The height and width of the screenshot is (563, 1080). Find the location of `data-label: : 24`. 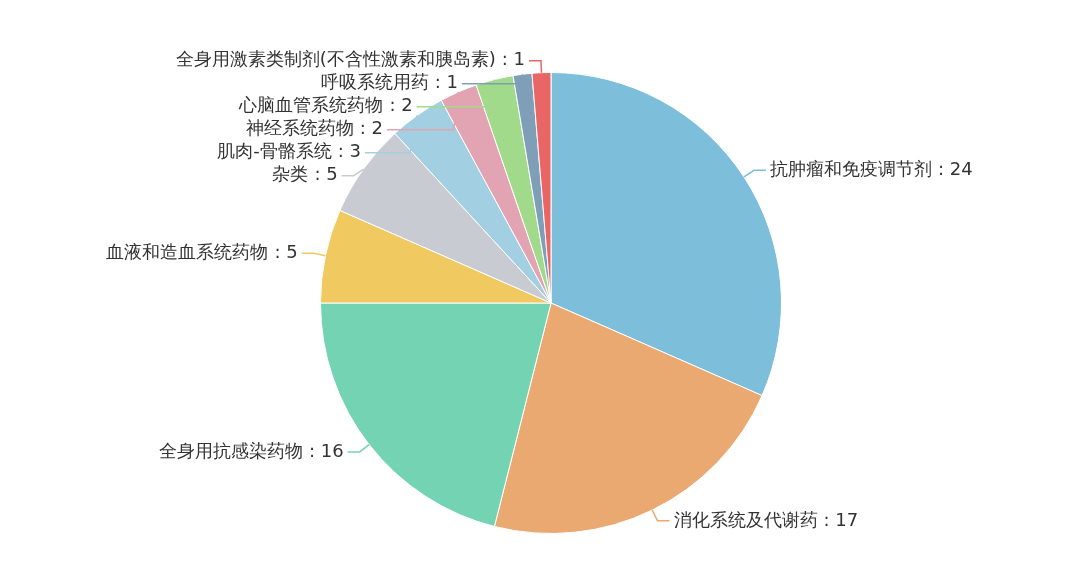

data-label: : 24 is located at coordinates (955, 169).